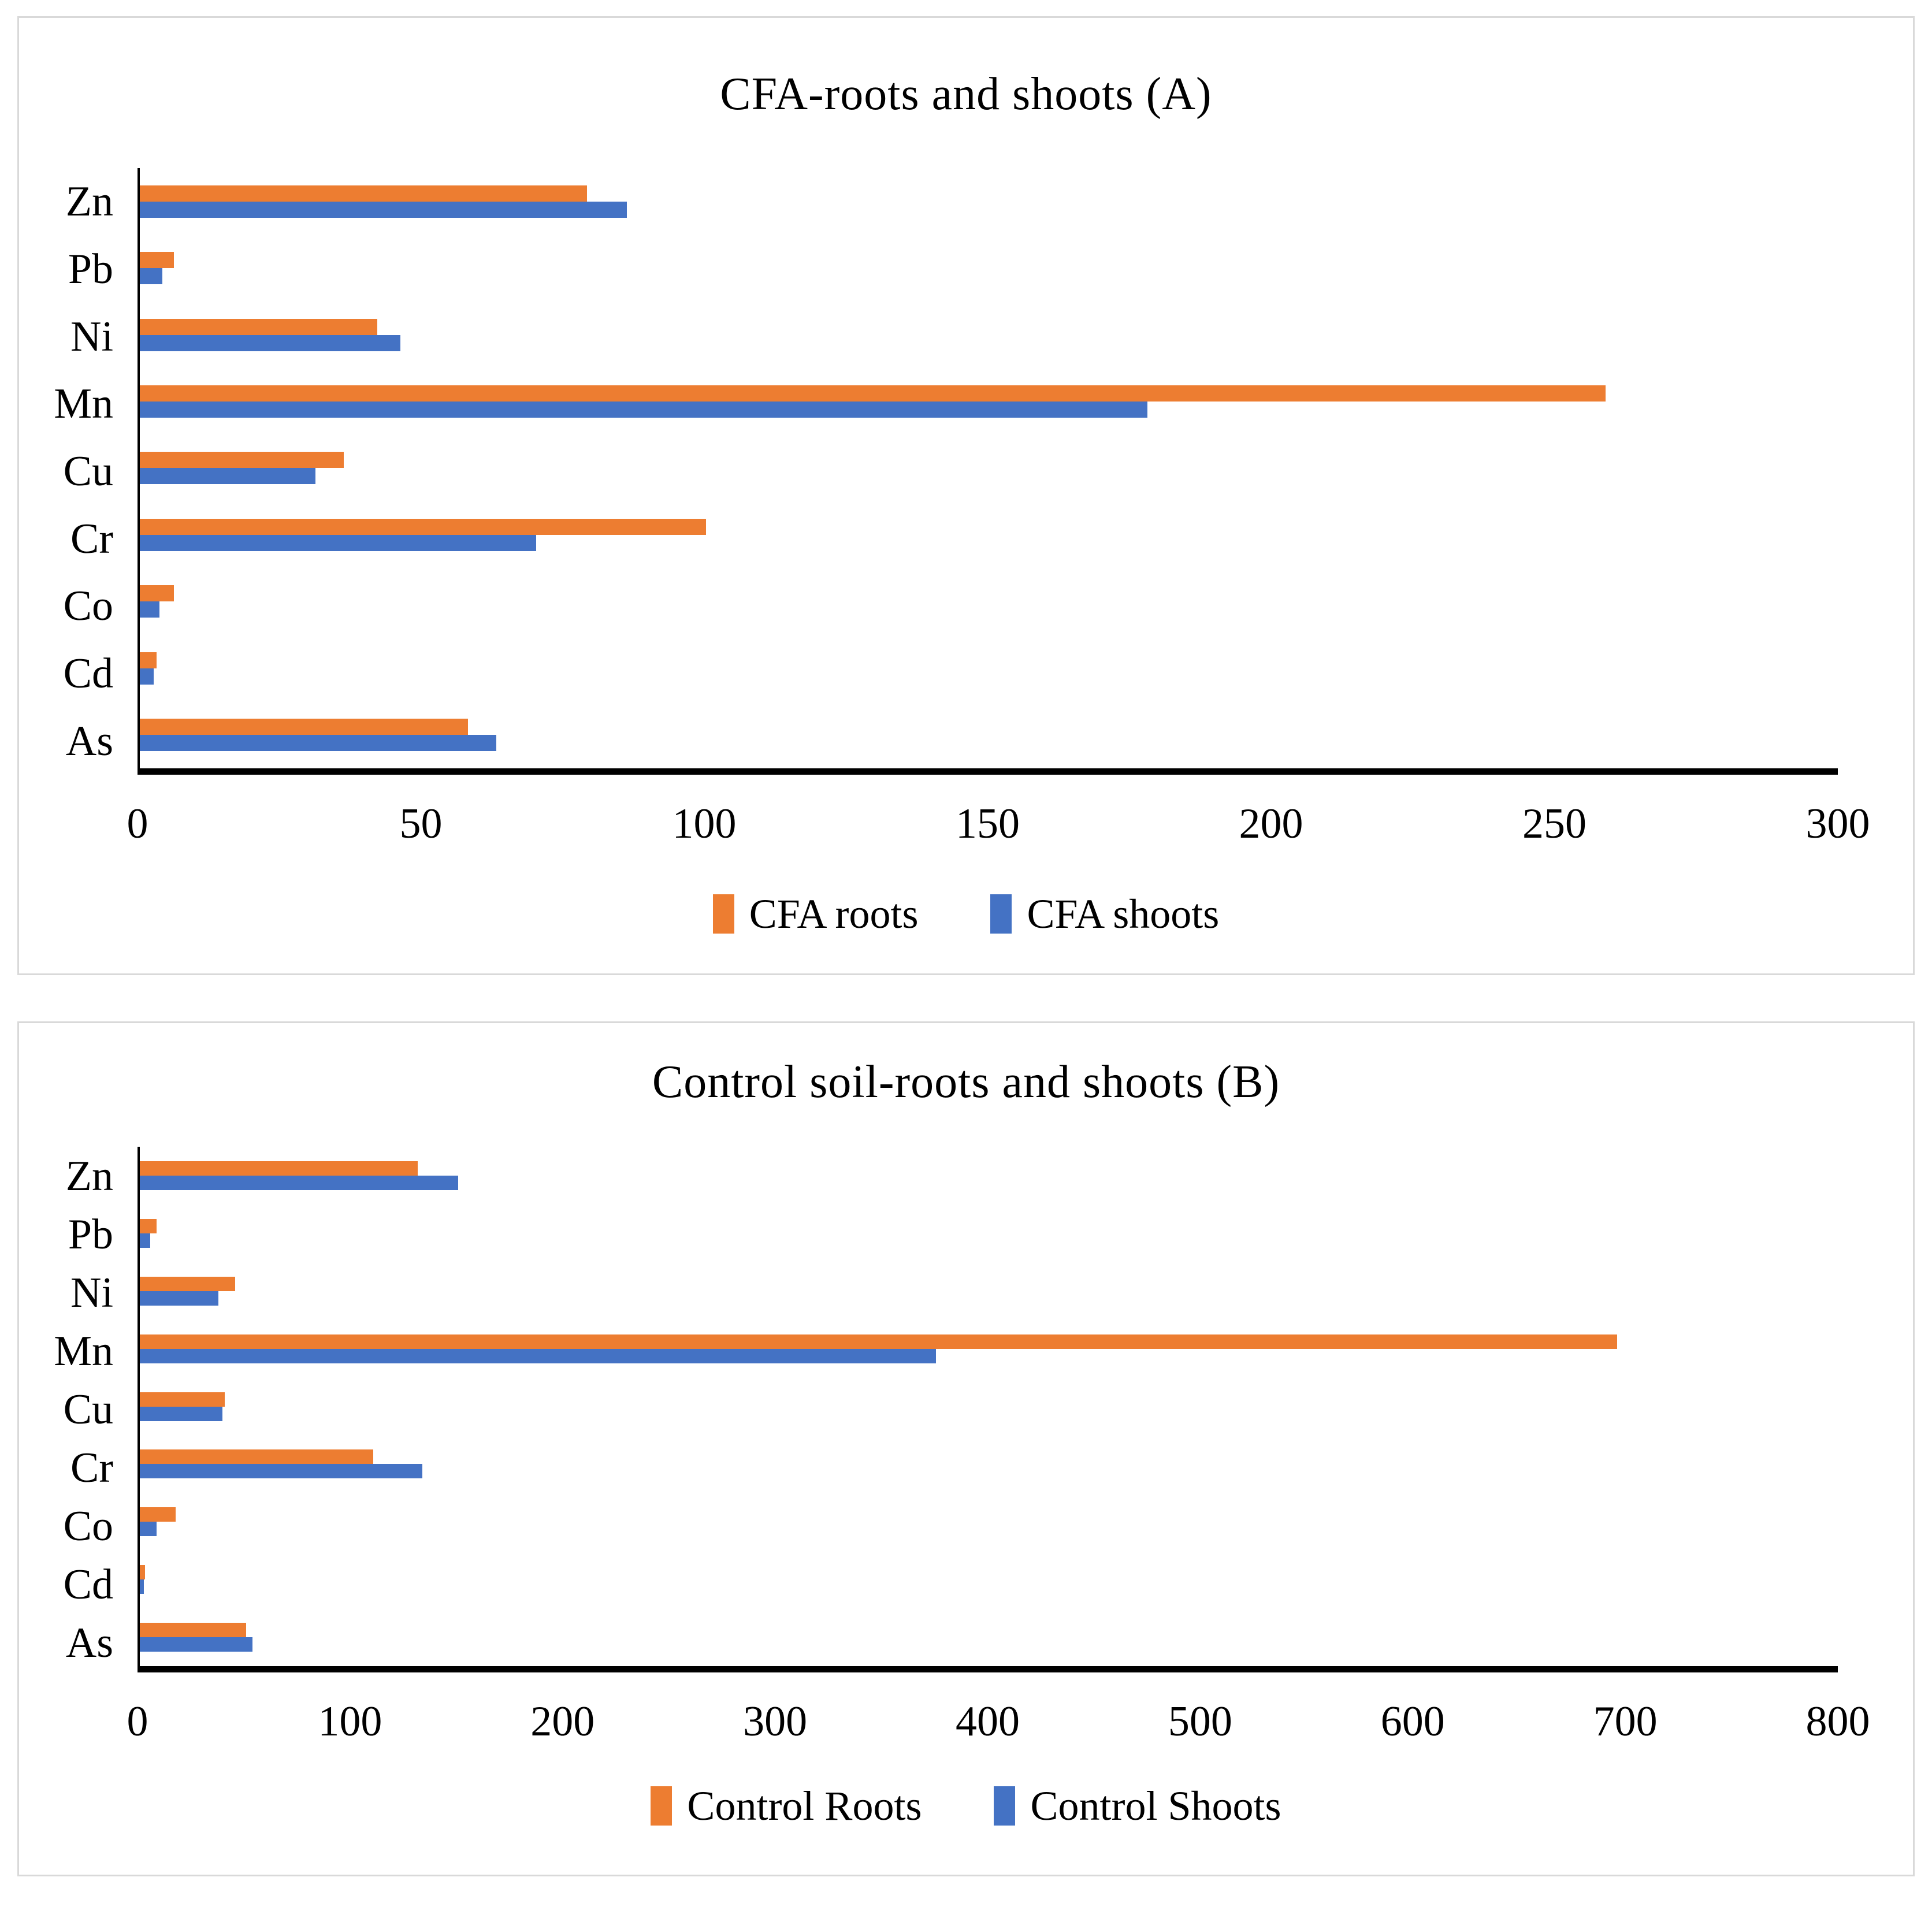 Image resolution: width=1932 pixels, height=1907 pixels. I want to click on category-axis-a: Zn Pb Ni Mn Cu Cr Co Cd As, so click(94, 472).